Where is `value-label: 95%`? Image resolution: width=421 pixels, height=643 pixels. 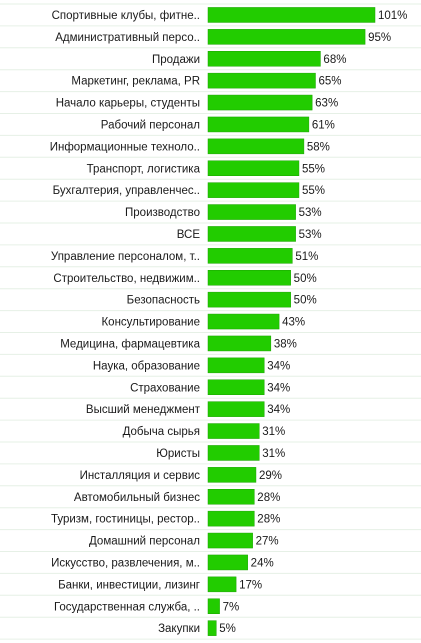 value-label: 95% is located at coordinates (379, 38).